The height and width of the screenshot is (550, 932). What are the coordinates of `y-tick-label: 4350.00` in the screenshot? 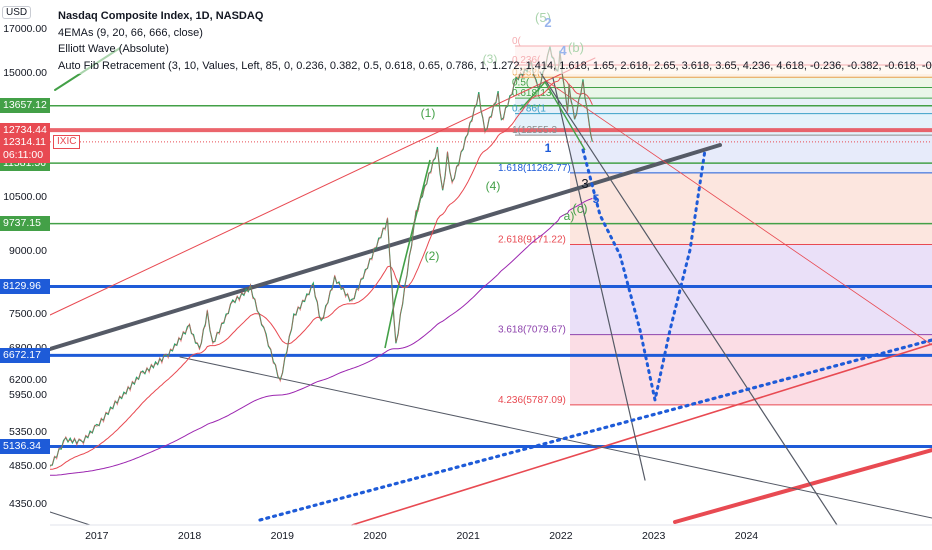 It's located at (28, 503).